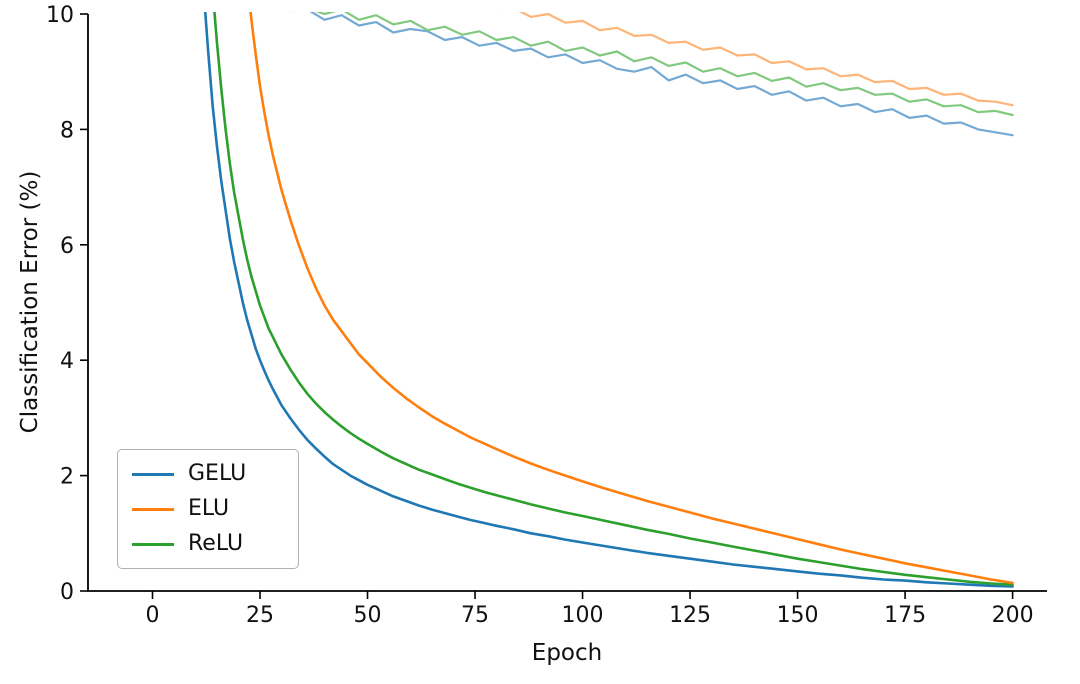  I want to click on series-line-gelu-test, so click(651, 74).